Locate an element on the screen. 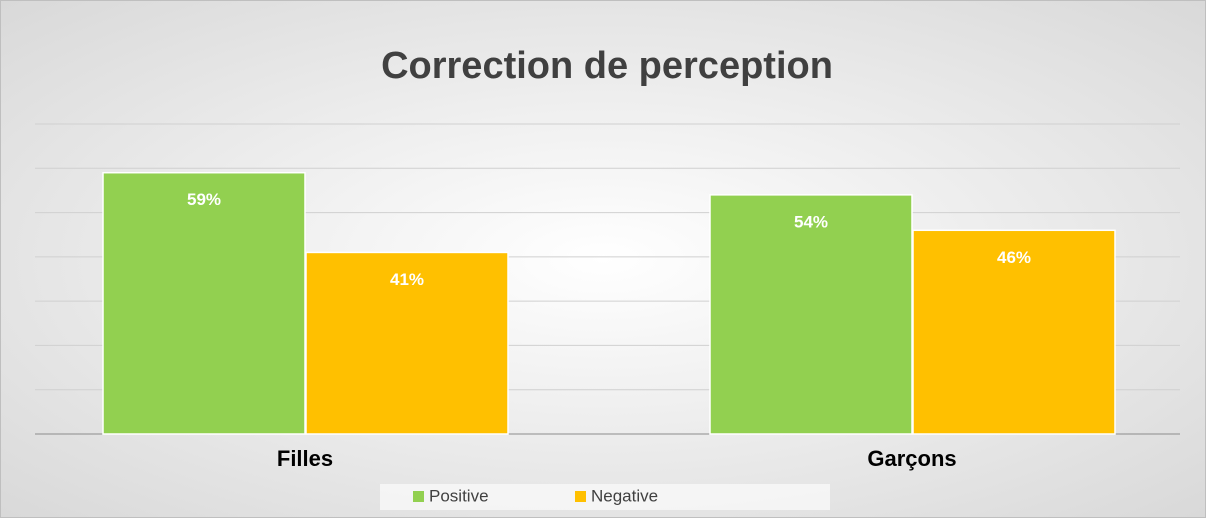 This screenshot has width=1206, height=518. data-label: 59% is located at coordinates (204, 199).